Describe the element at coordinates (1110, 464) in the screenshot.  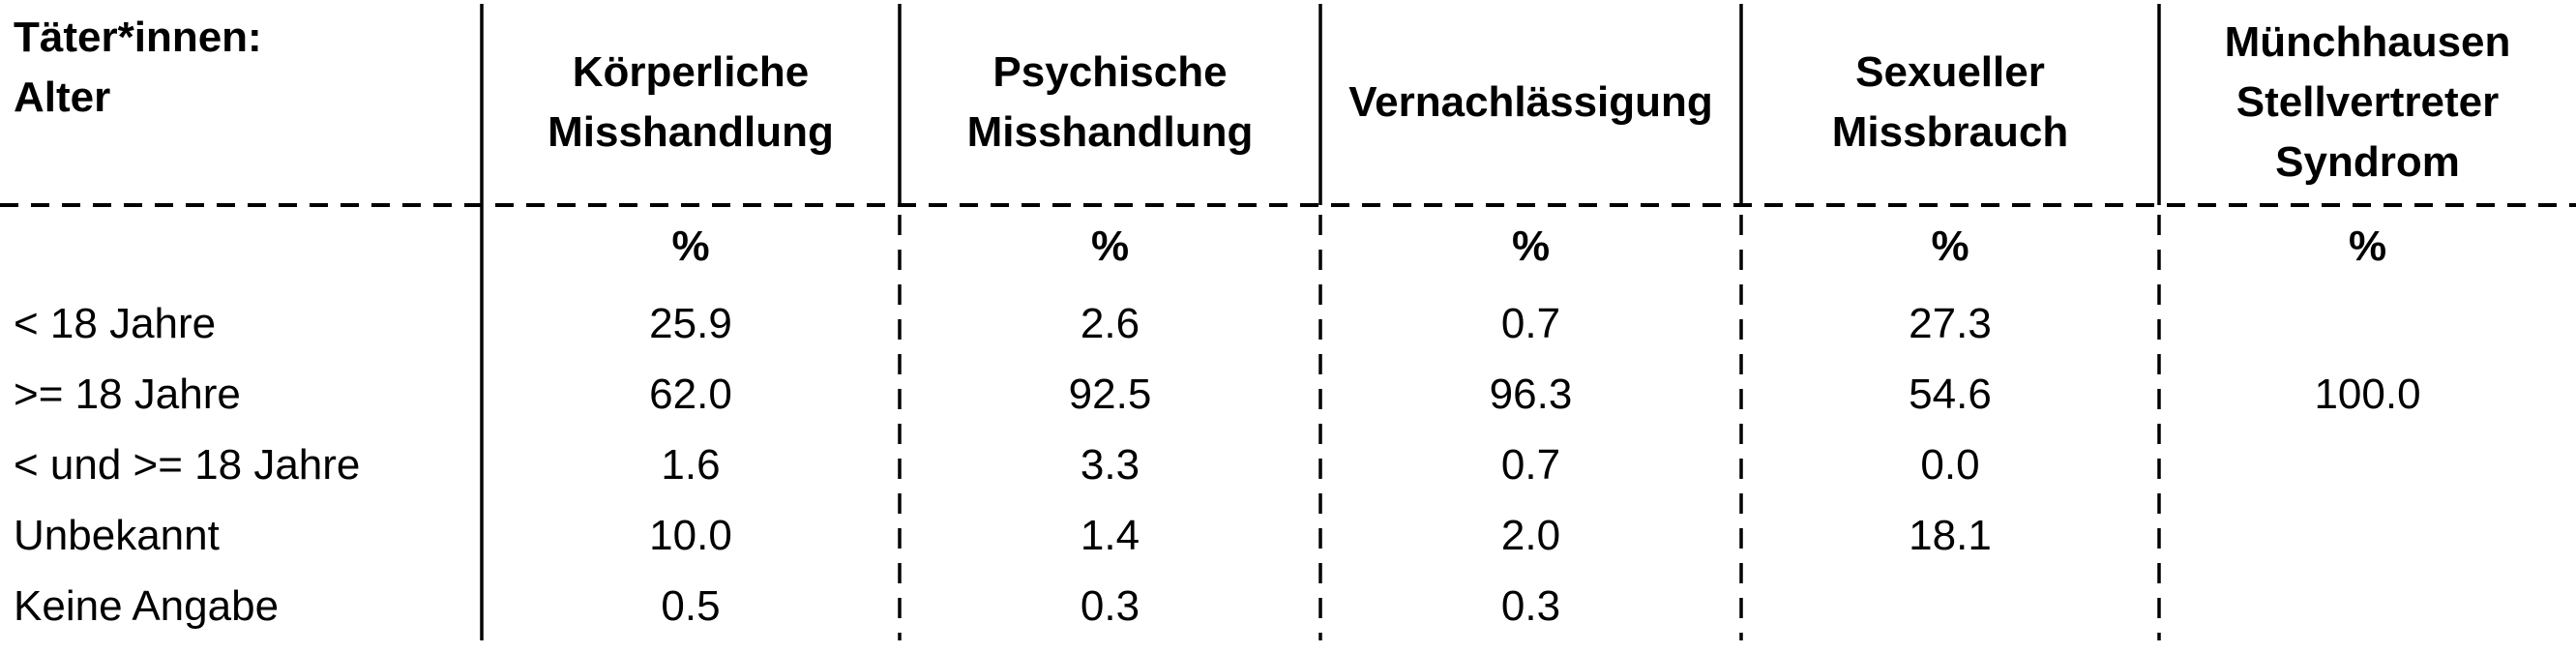
I see `table-cell: 3.3` at that location.